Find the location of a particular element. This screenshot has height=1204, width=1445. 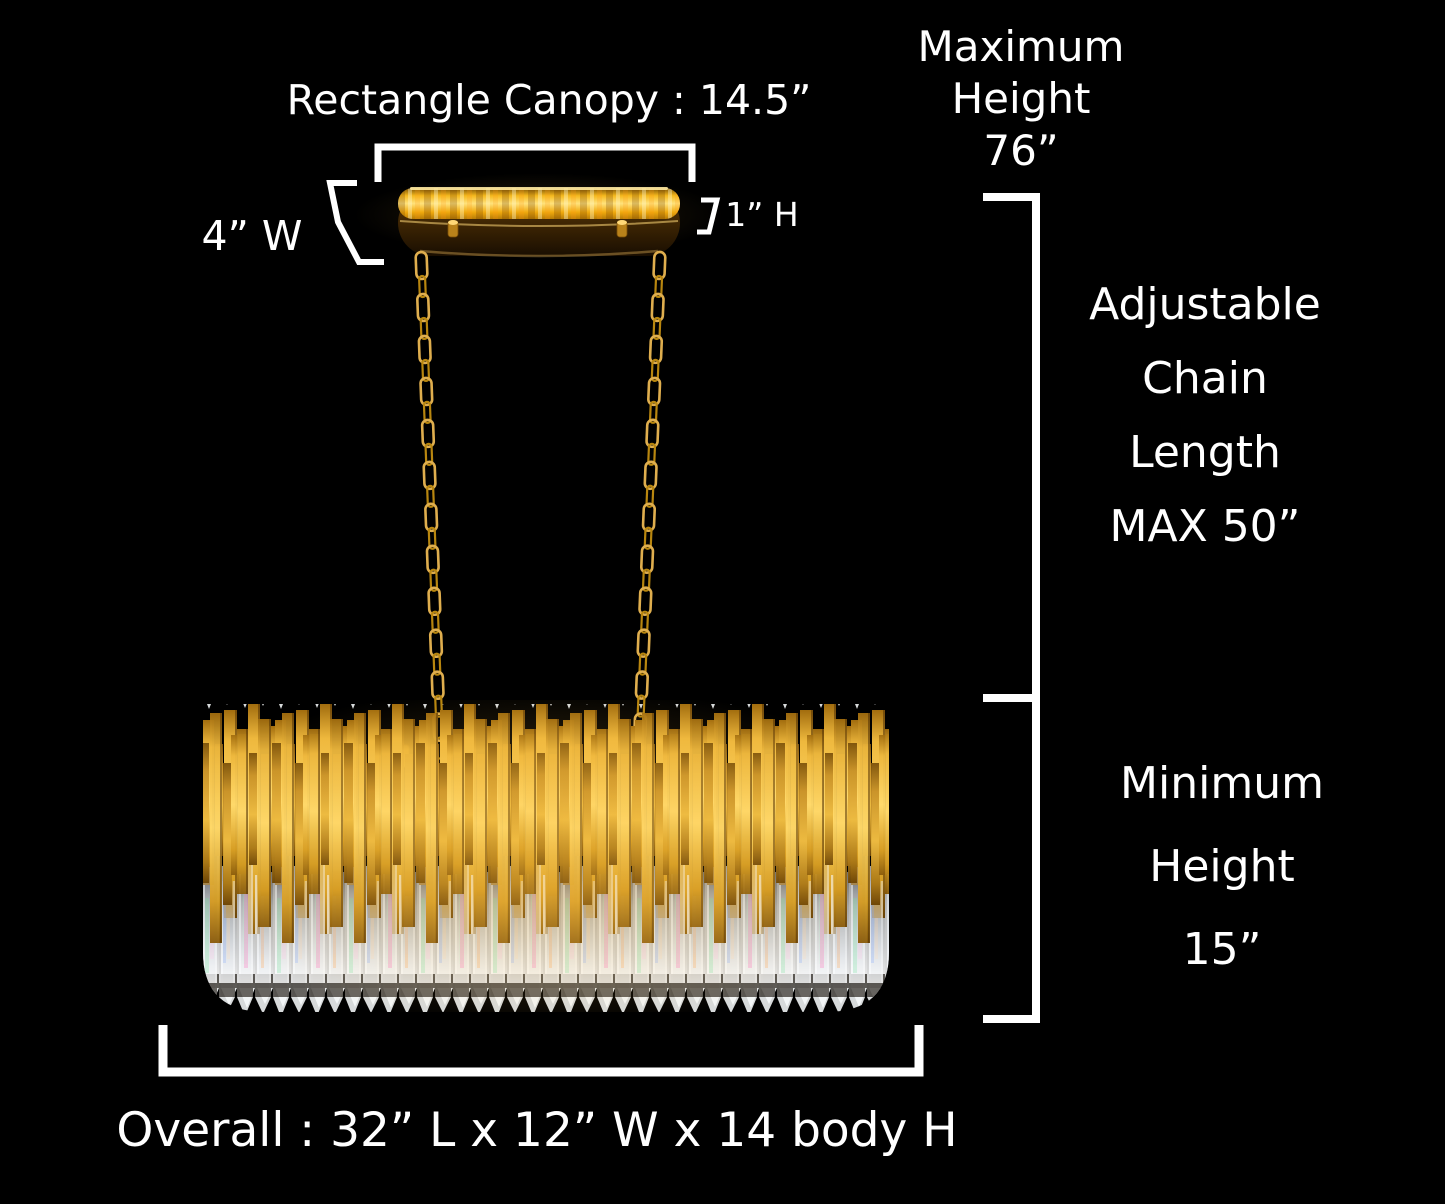

overall-length-bracket is located at coordinates (541, 1051).